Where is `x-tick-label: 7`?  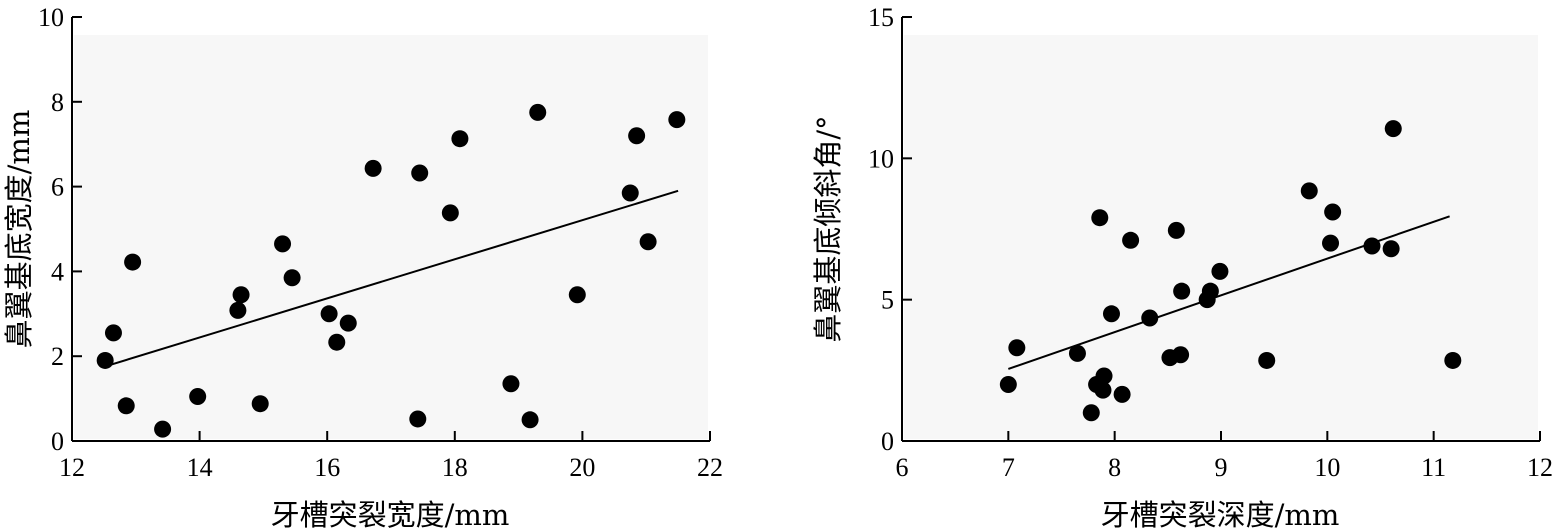 x-tick-label: 7 is located at coordinates (1008, 467).